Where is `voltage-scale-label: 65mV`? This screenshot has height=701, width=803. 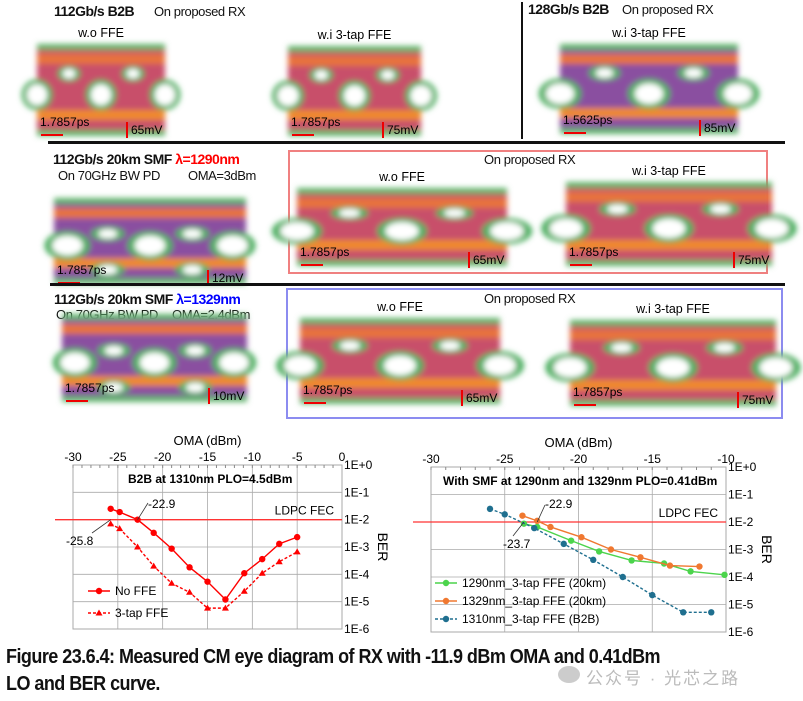 voltage-scale-label: 65mV is located at coordinates (146, 130).